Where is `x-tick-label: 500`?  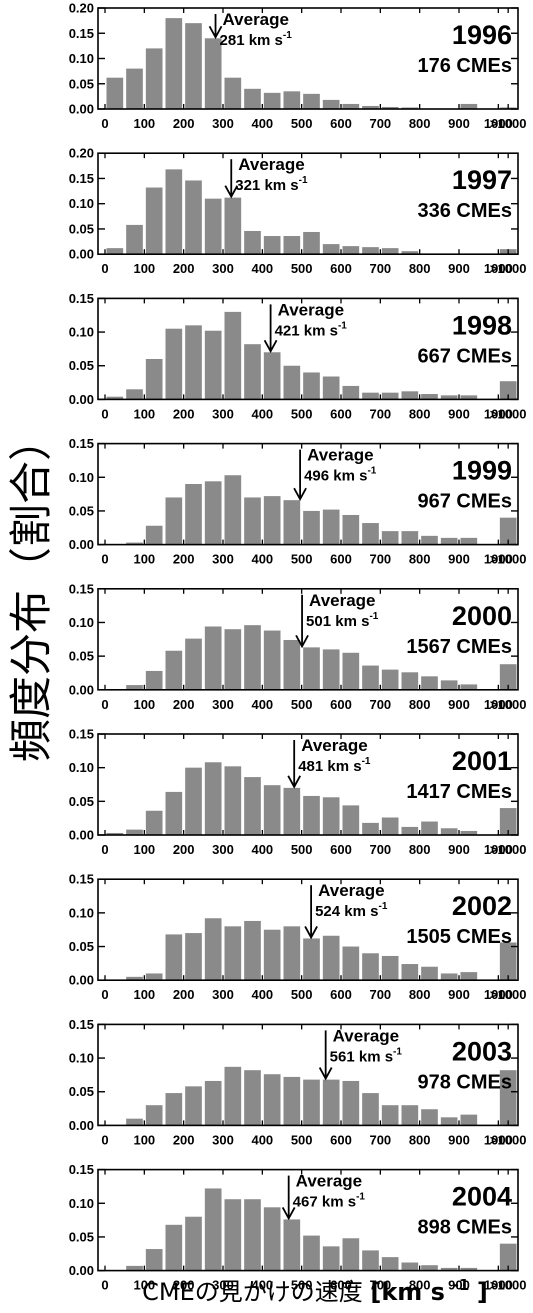 x-tick-label: 500 is located at coordinates (302, 704).